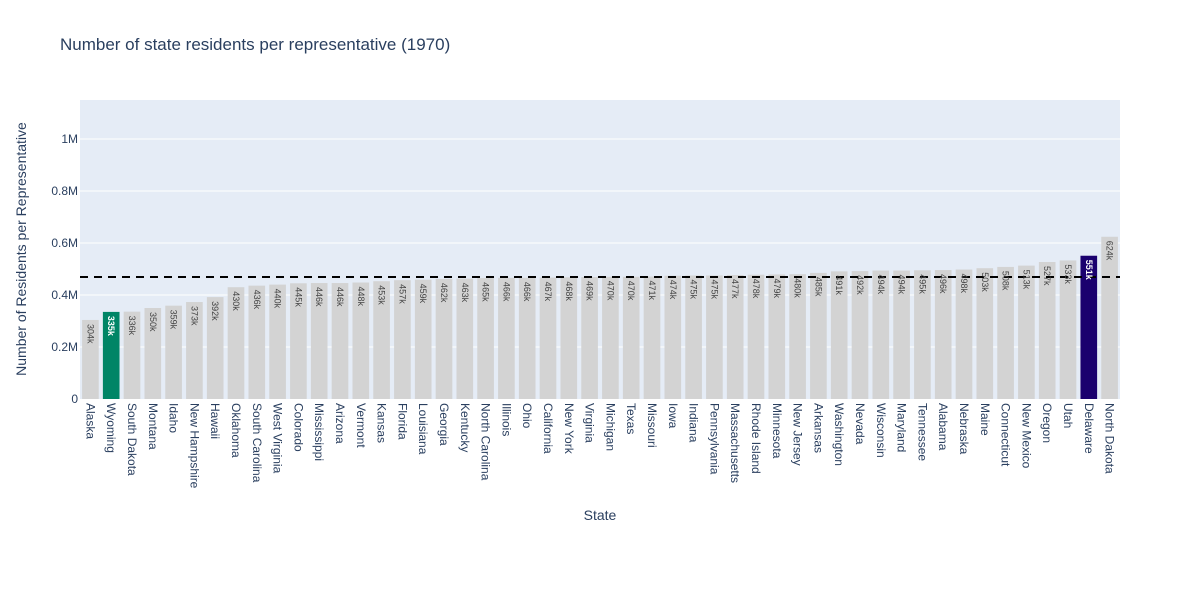 The image size is (1200, 600). I want to click on y-tick-label: 0.4M, so click(64, 295).